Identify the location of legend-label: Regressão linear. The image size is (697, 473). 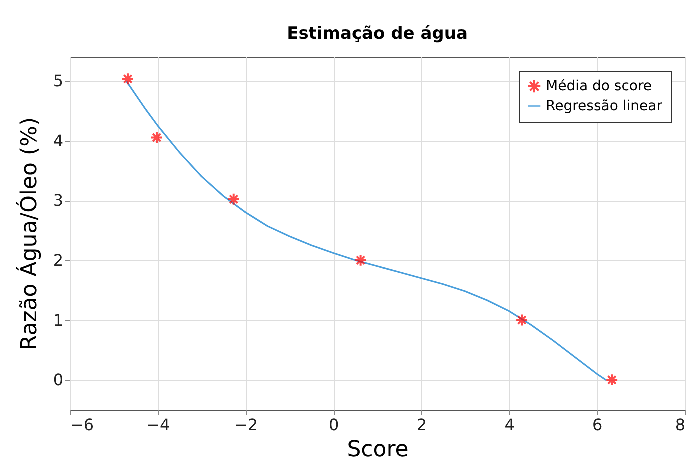
(604, 106).